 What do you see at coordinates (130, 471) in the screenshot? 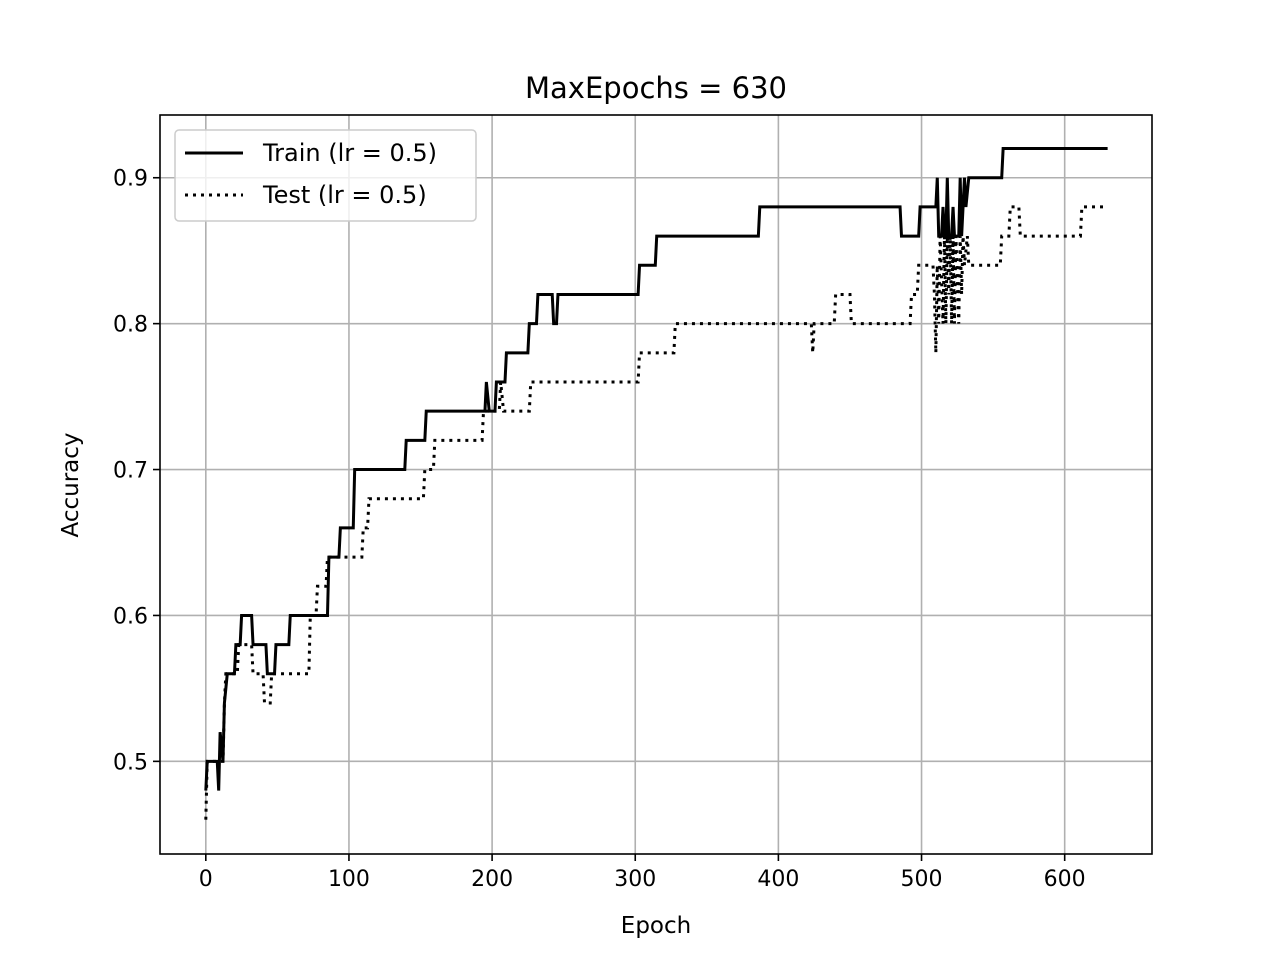
I see `y-tick-label: 0.7` at bounding box center [130, 471].